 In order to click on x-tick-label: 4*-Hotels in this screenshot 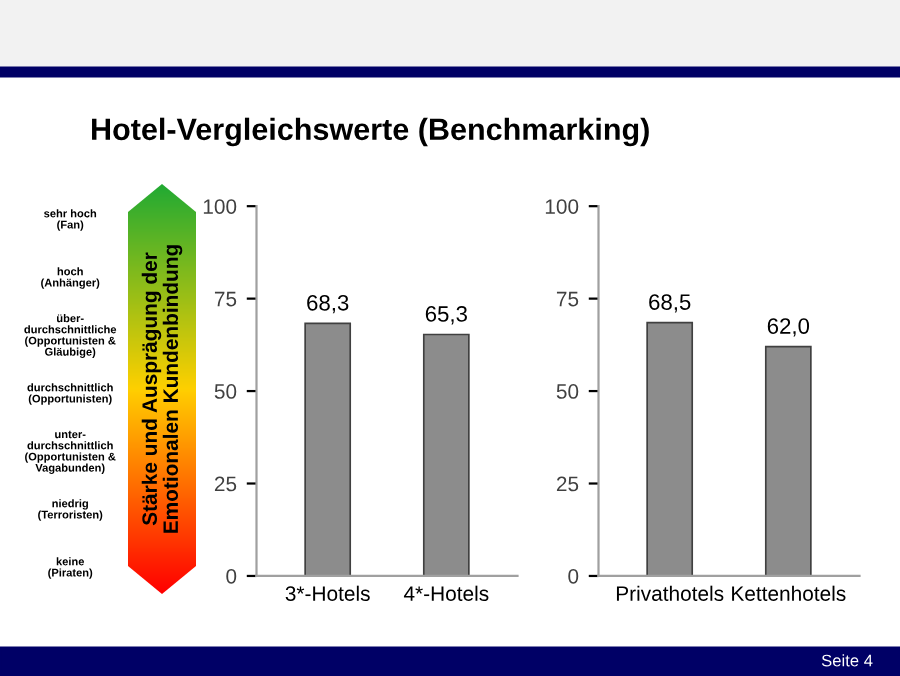, I will do `click(446, 593)`.